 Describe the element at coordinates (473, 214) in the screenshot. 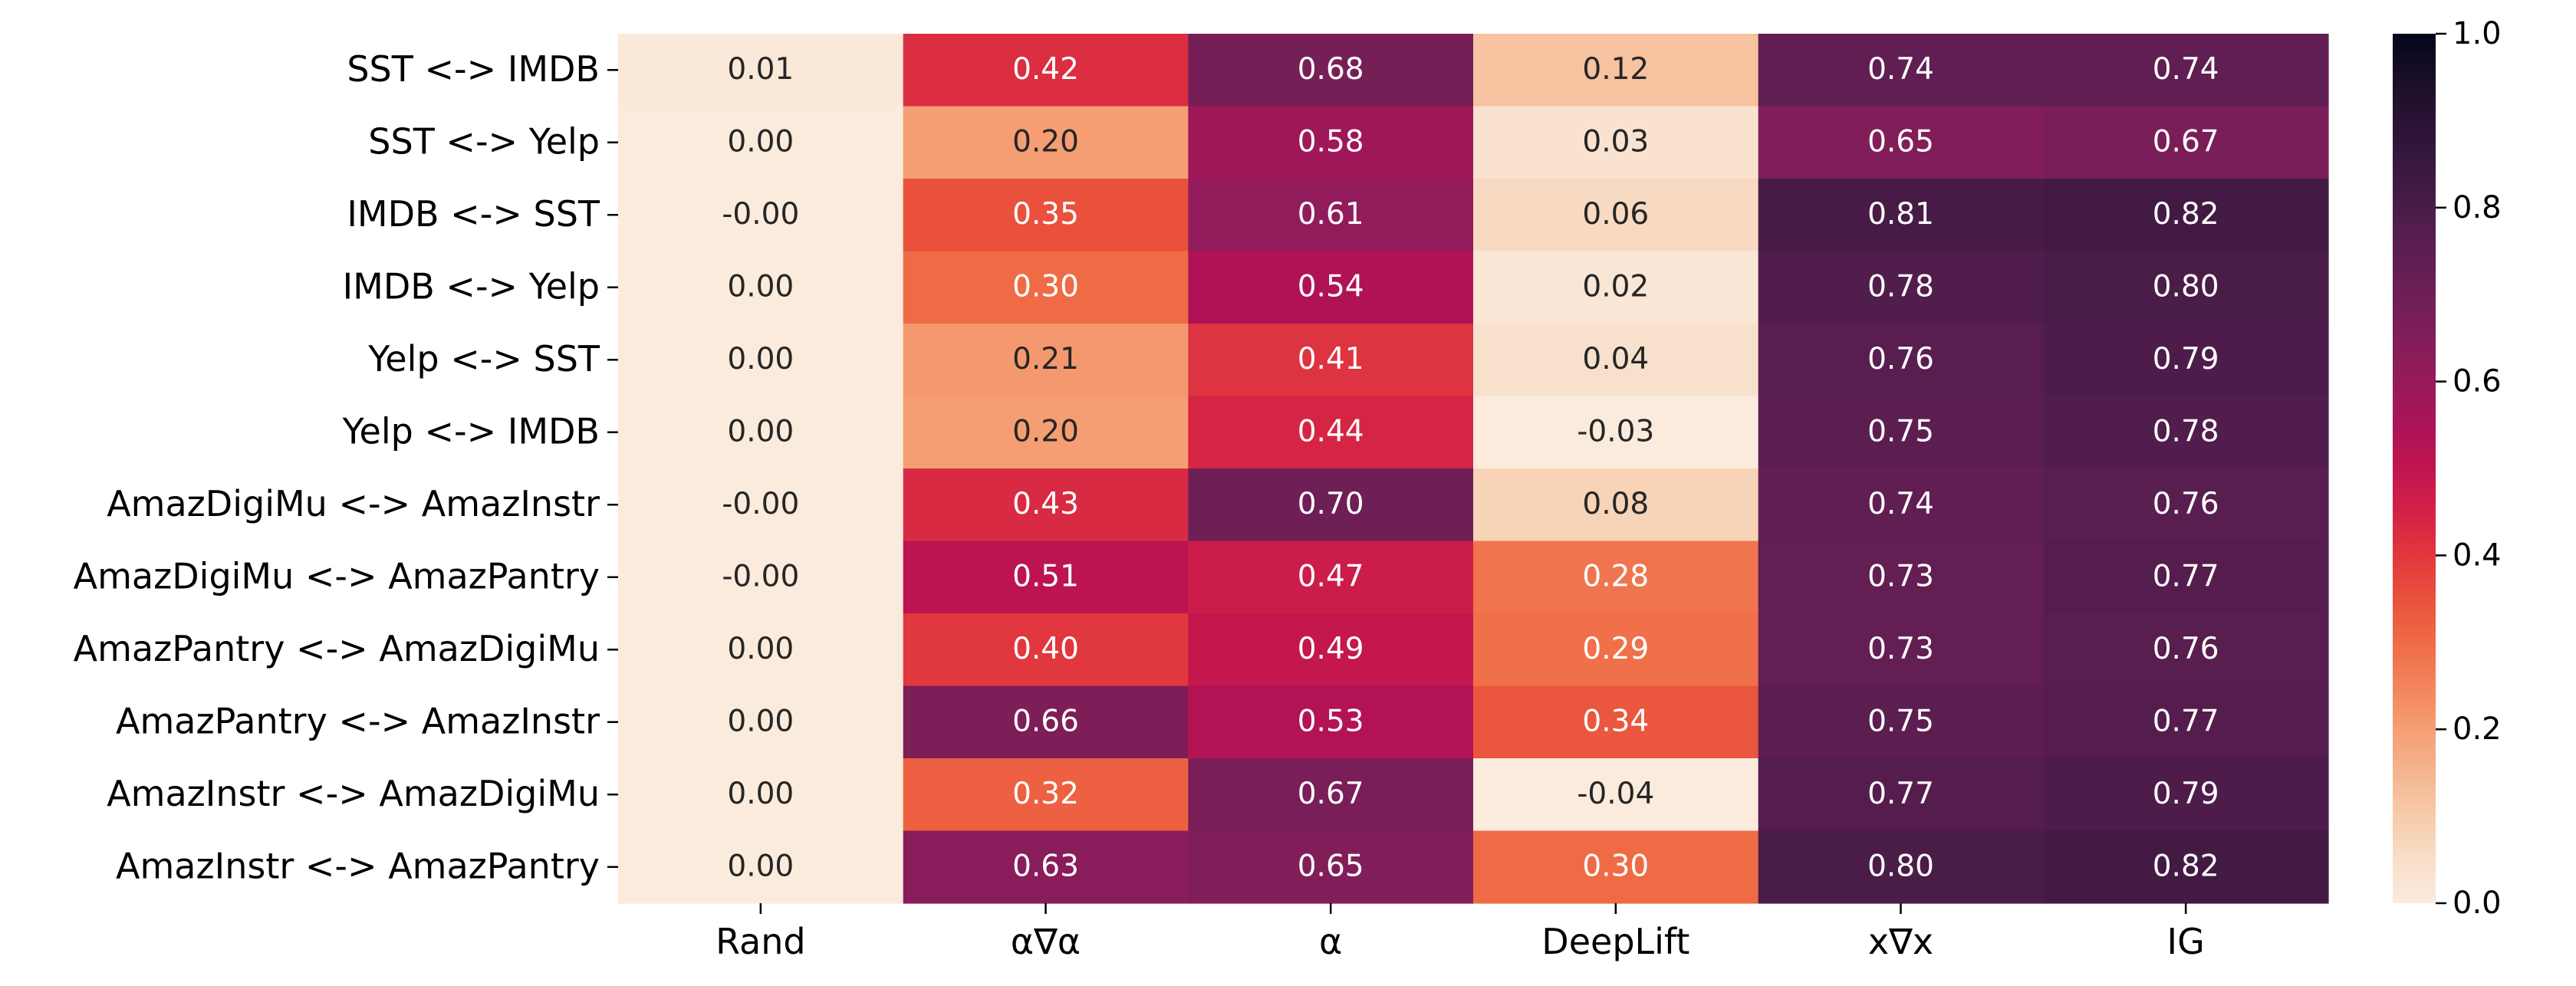

I see `row-label: IMDB <-> SST` at that location.